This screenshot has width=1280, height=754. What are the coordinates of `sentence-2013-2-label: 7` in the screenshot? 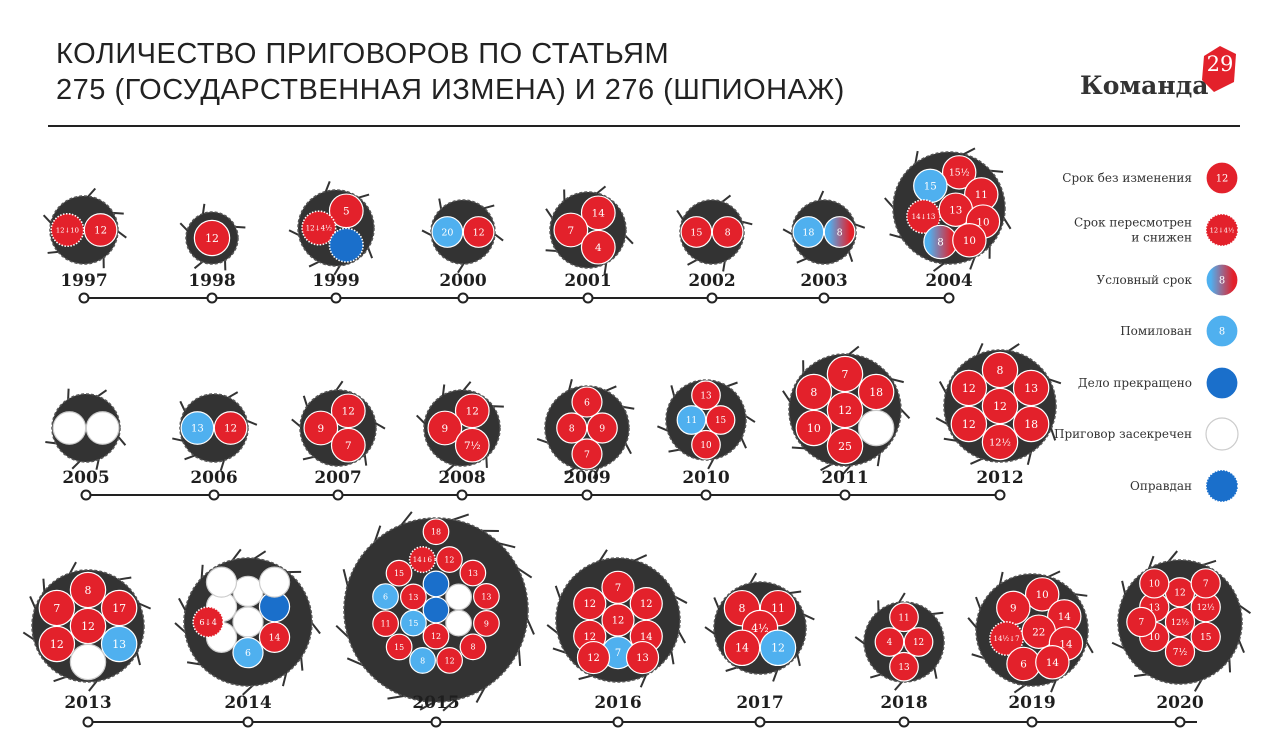 It's located at (56, 608).